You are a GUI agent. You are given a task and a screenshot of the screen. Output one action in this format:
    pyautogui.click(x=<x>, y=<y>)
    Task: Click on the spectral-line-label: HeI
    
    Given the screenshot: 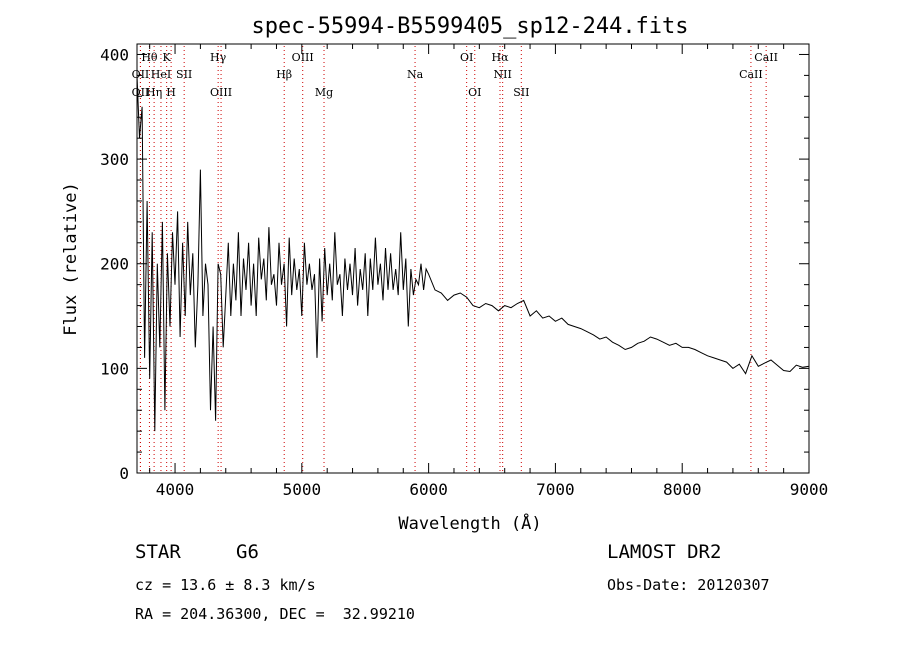 What is the action you would take?
    pyautogui.click(x=161, y=74)
    